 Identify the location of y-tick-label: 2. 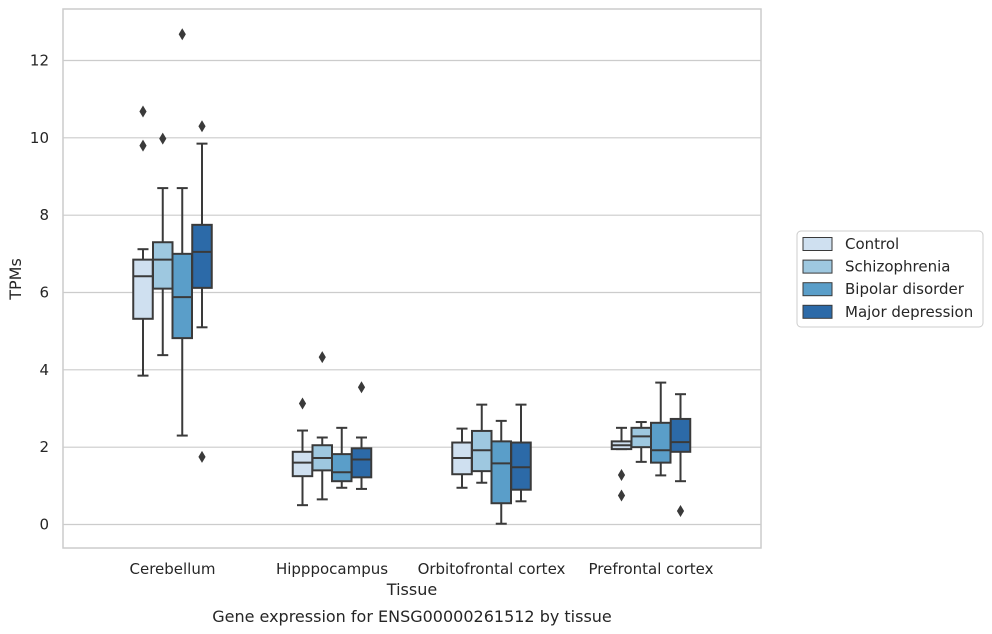
(44, 447).